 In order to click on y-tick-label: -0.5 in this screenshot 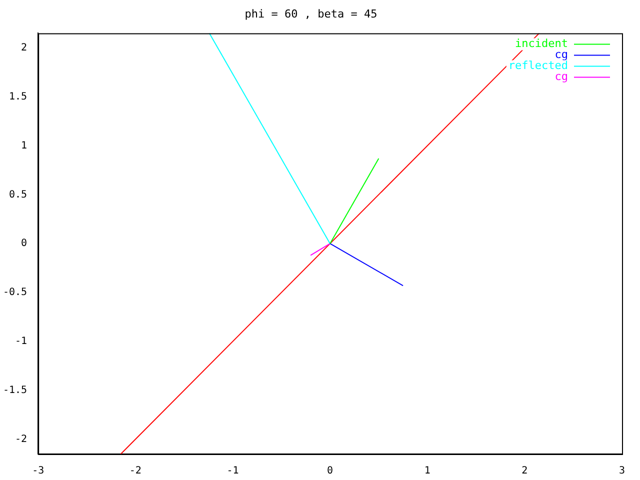, I will do `click(15, 292)`.